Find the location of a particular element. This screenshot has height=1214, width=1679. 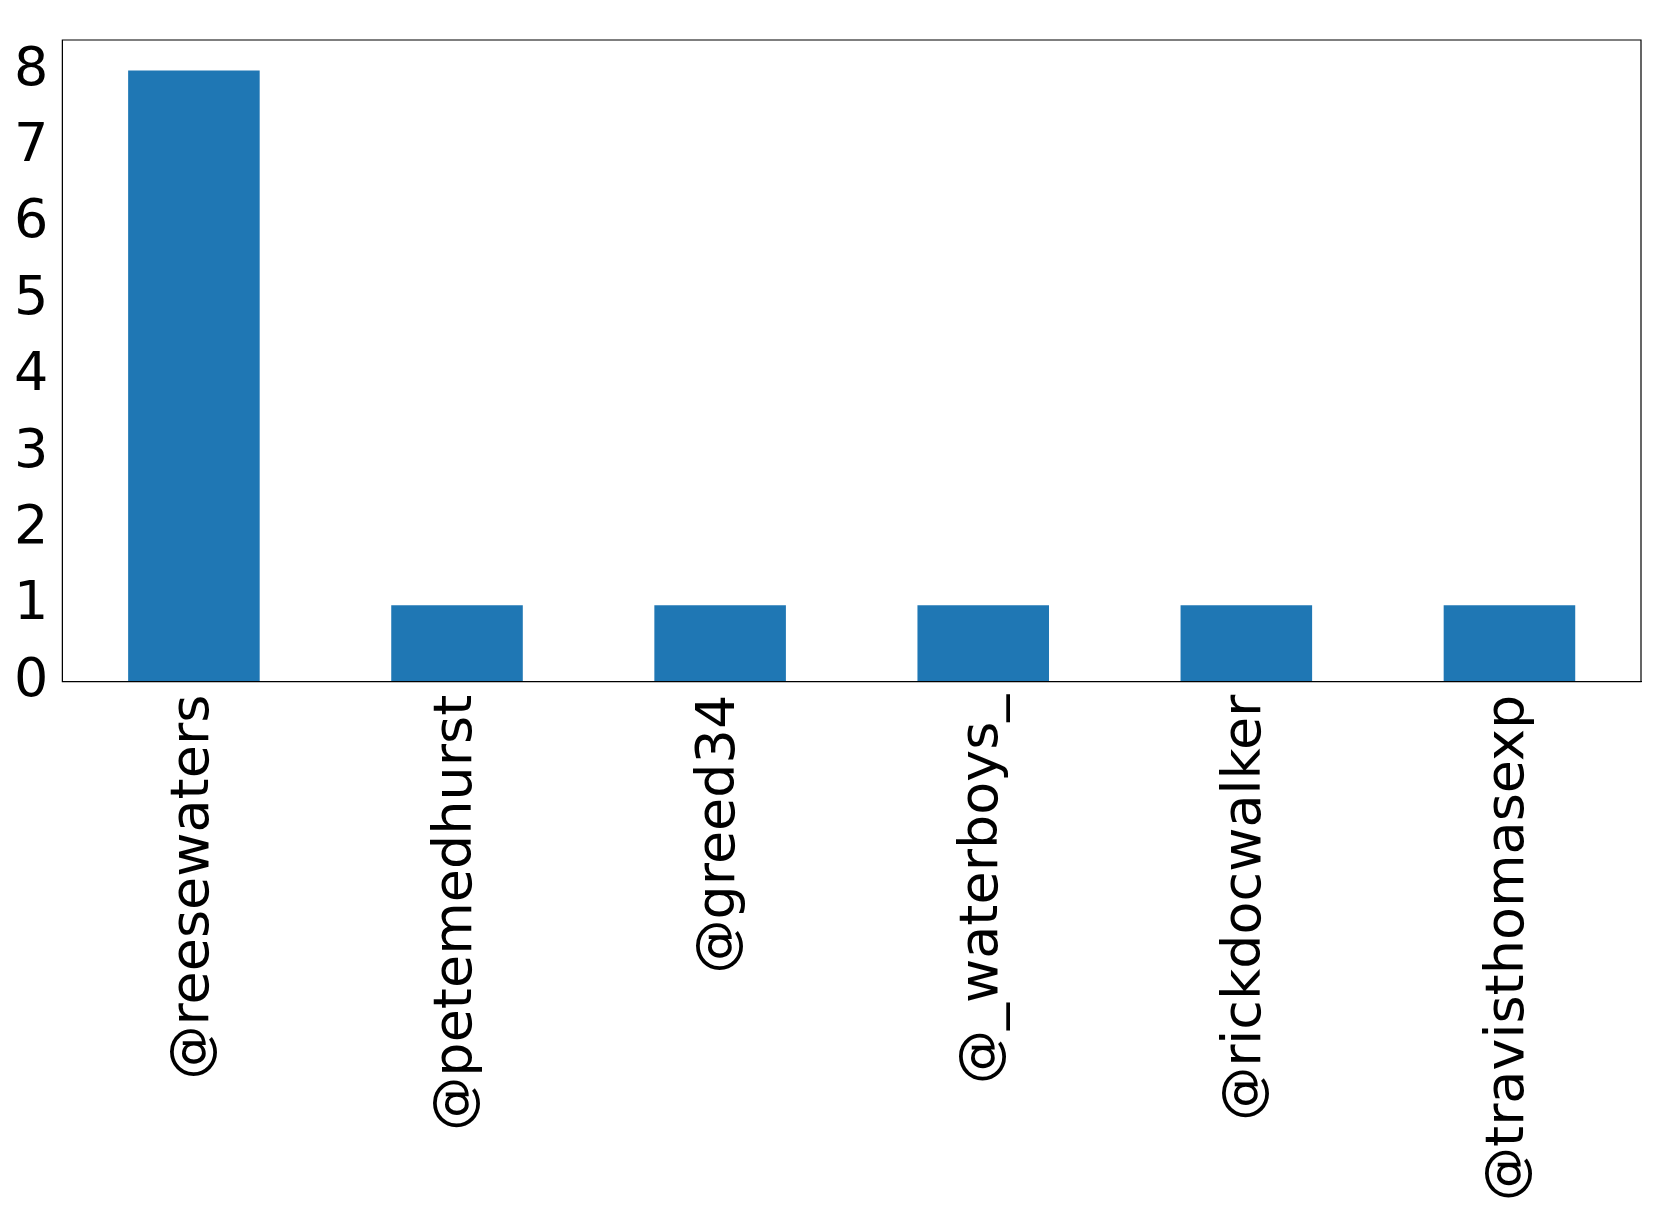

y-tick-label: 2 is located at coordinates (31, 524).